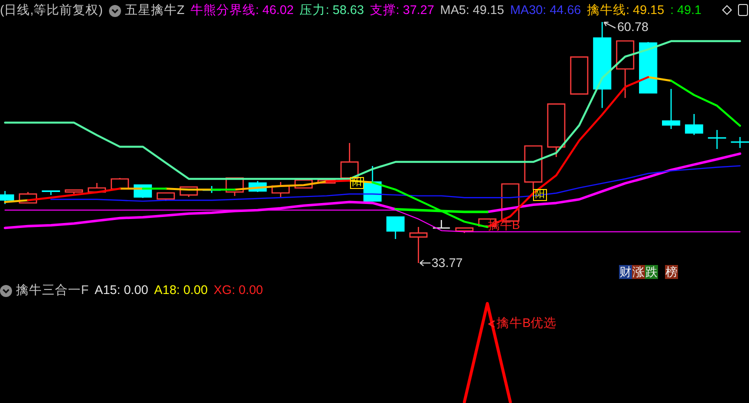 The image size is (749, 403). I want to click on text: MA5: 49.15, so click(472, 10).